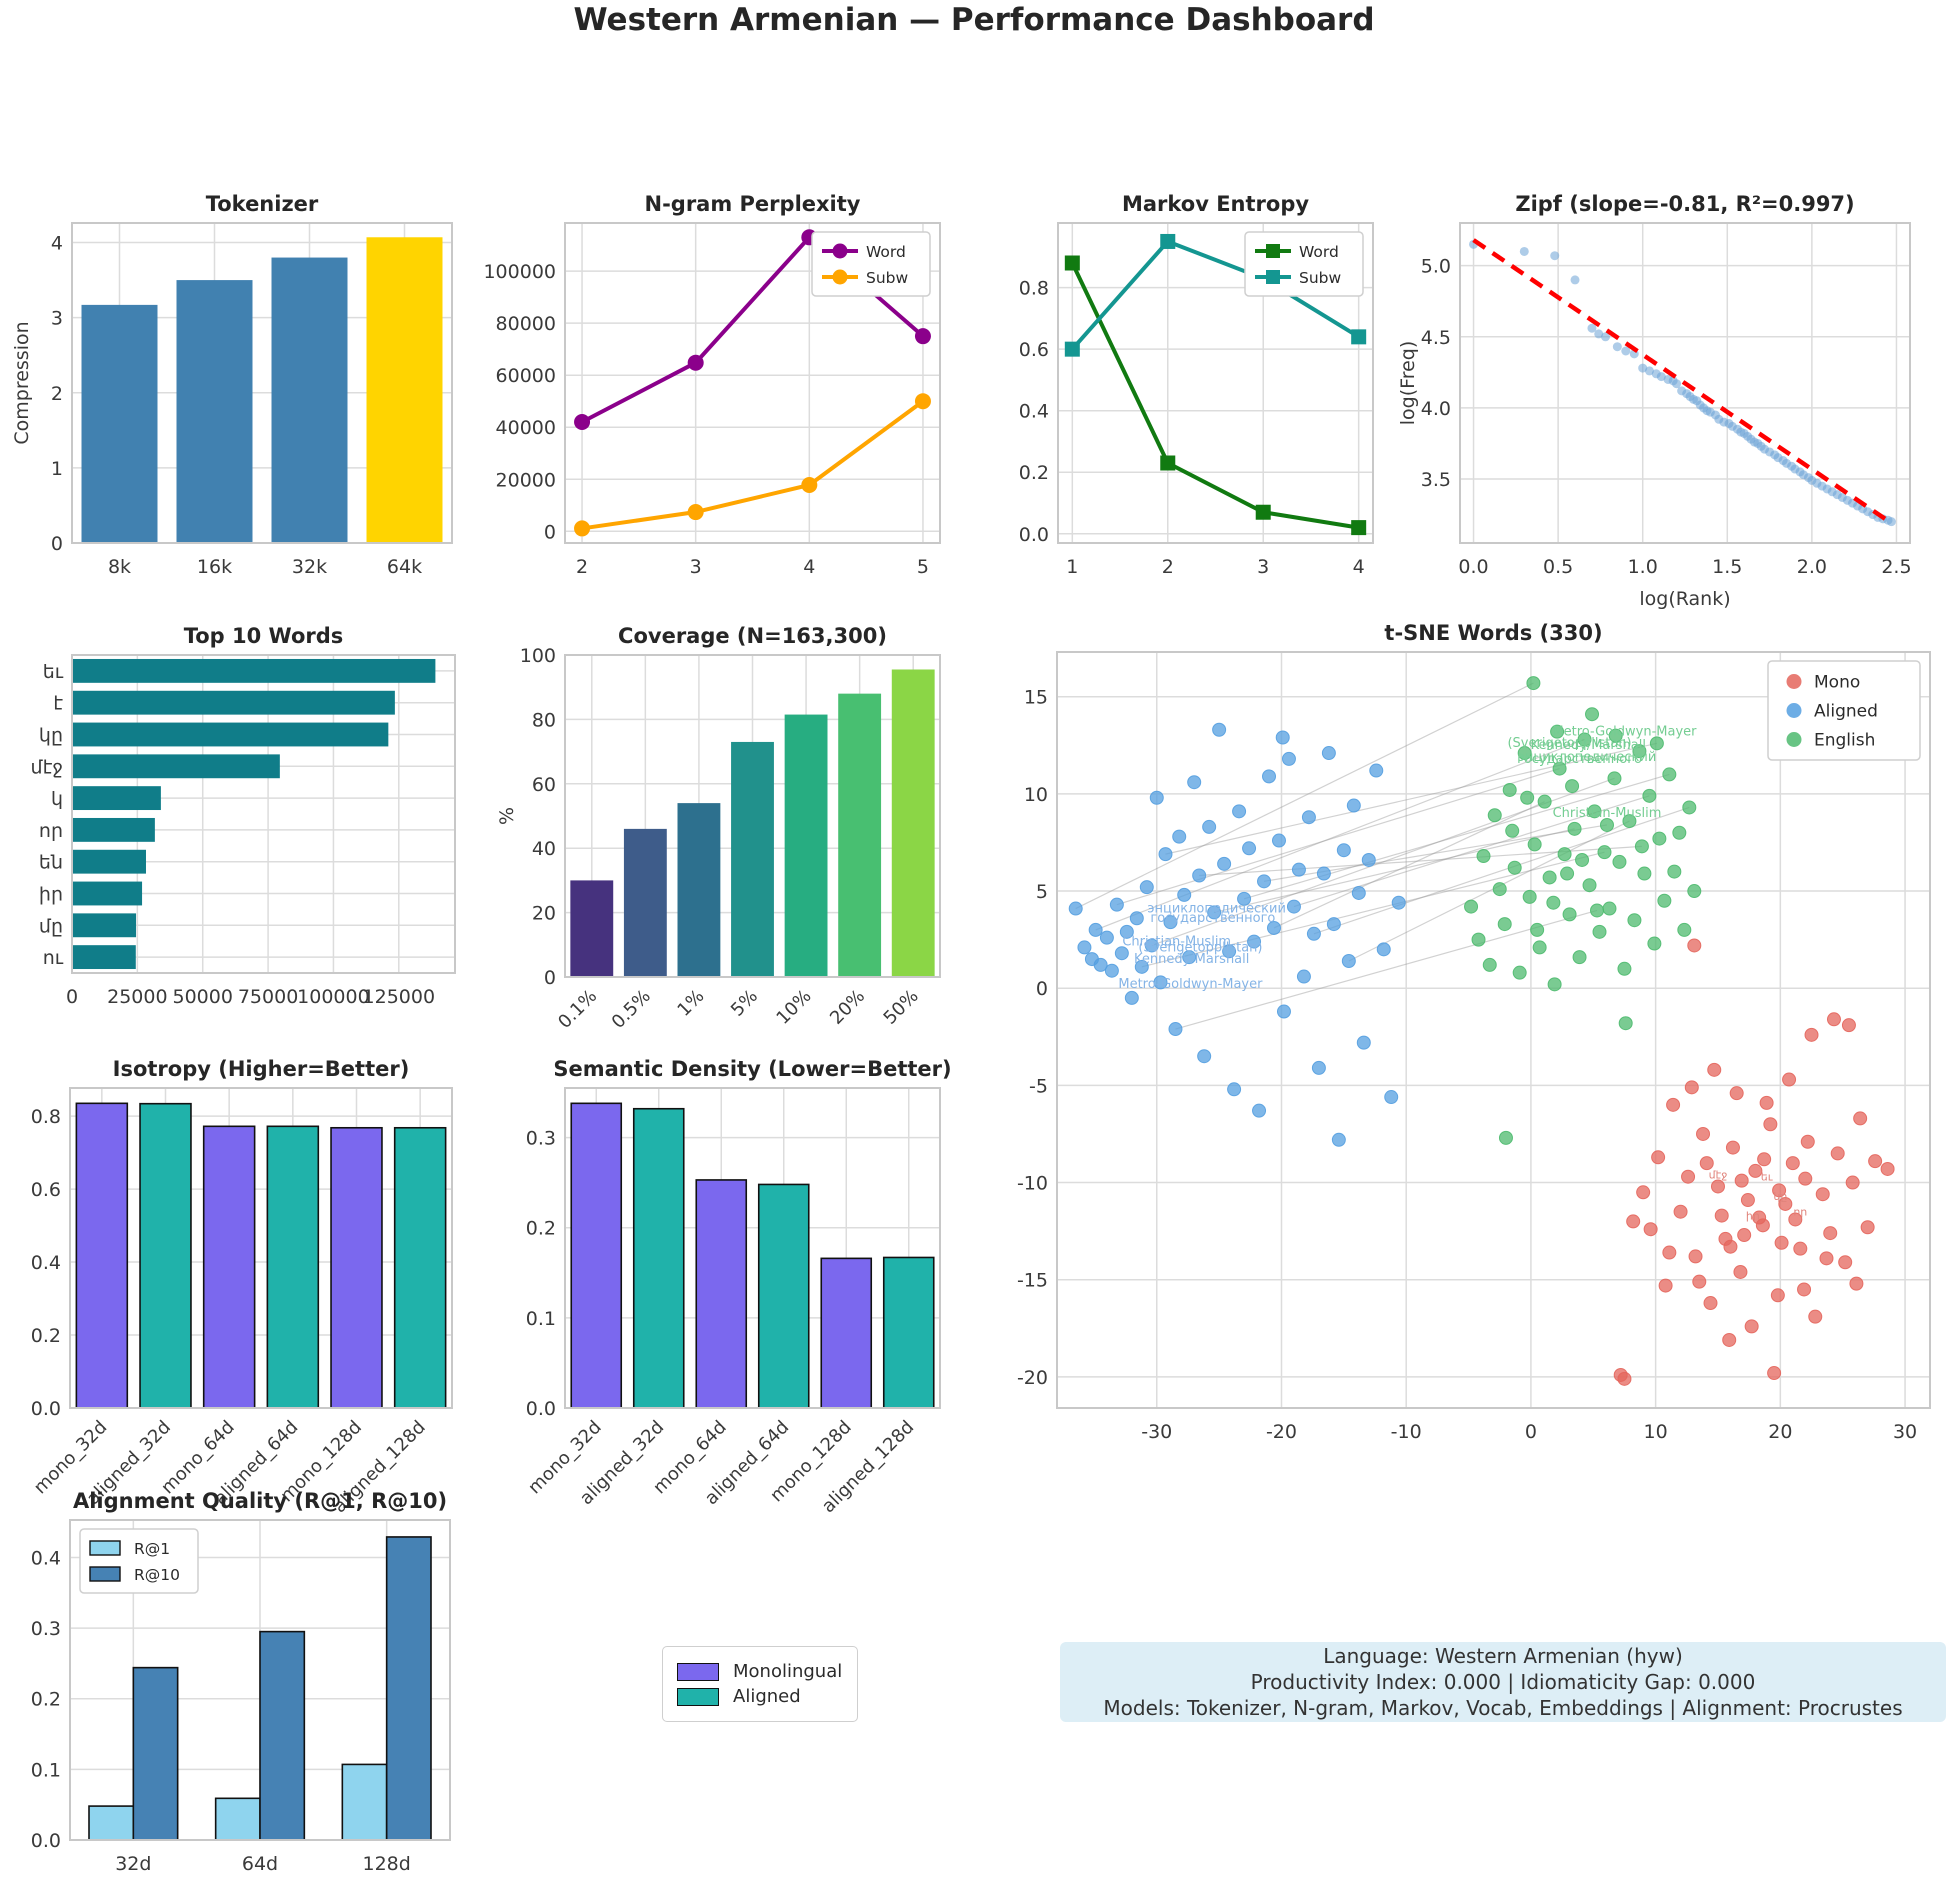 The image size is (1948, 1886). I want to click on svg-text: государственного, so click(1579, 759).